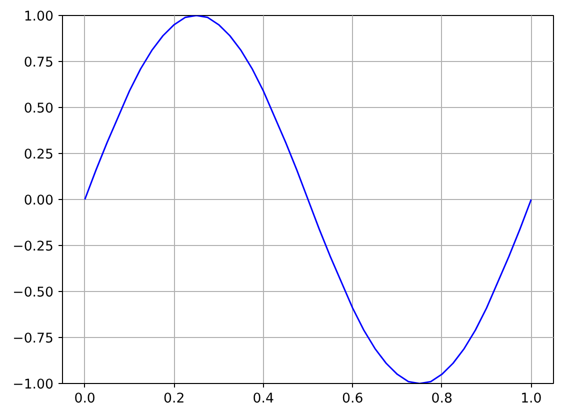  Describe the element at coordinates (263, 399) in the screenshot. I see `x-tick-label: 0.4` at that location.